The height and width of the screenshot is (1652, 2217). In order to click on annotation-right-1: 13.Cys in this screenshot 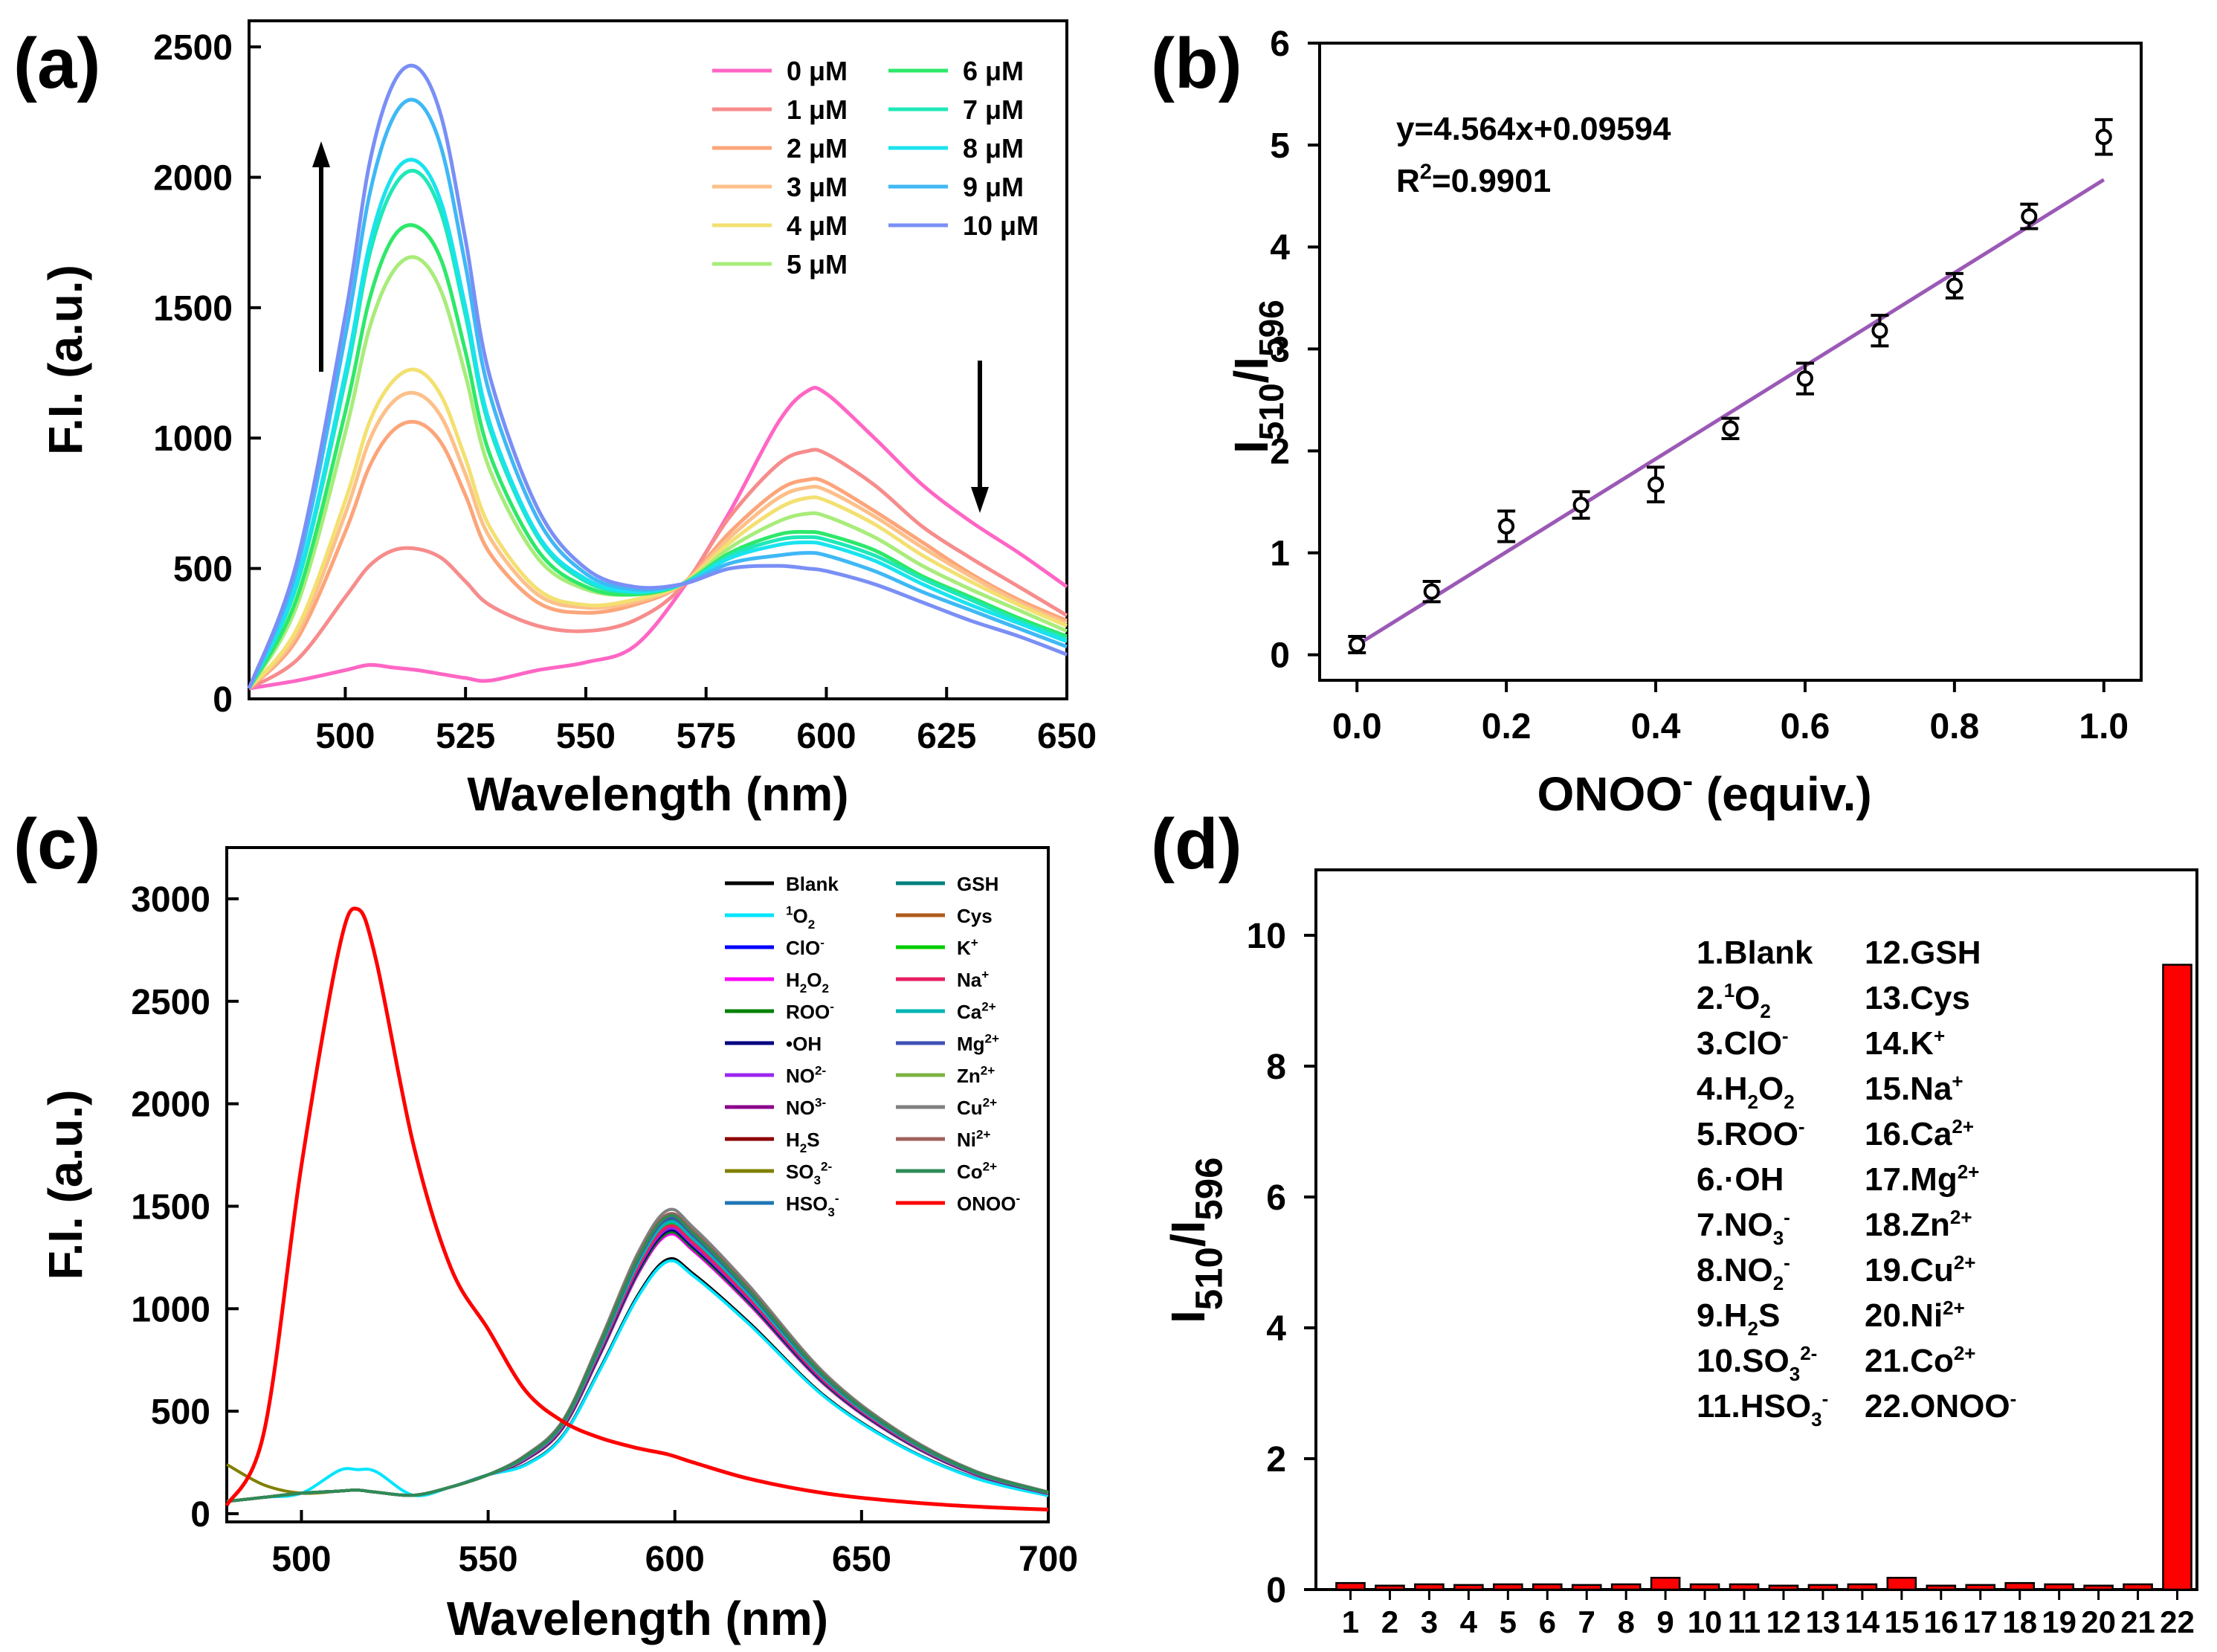, I will do `click(1918, 998)`.